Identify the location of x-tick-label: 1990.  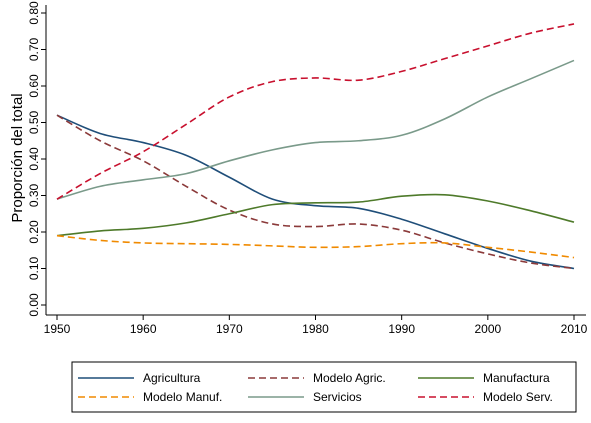
(401, 329).